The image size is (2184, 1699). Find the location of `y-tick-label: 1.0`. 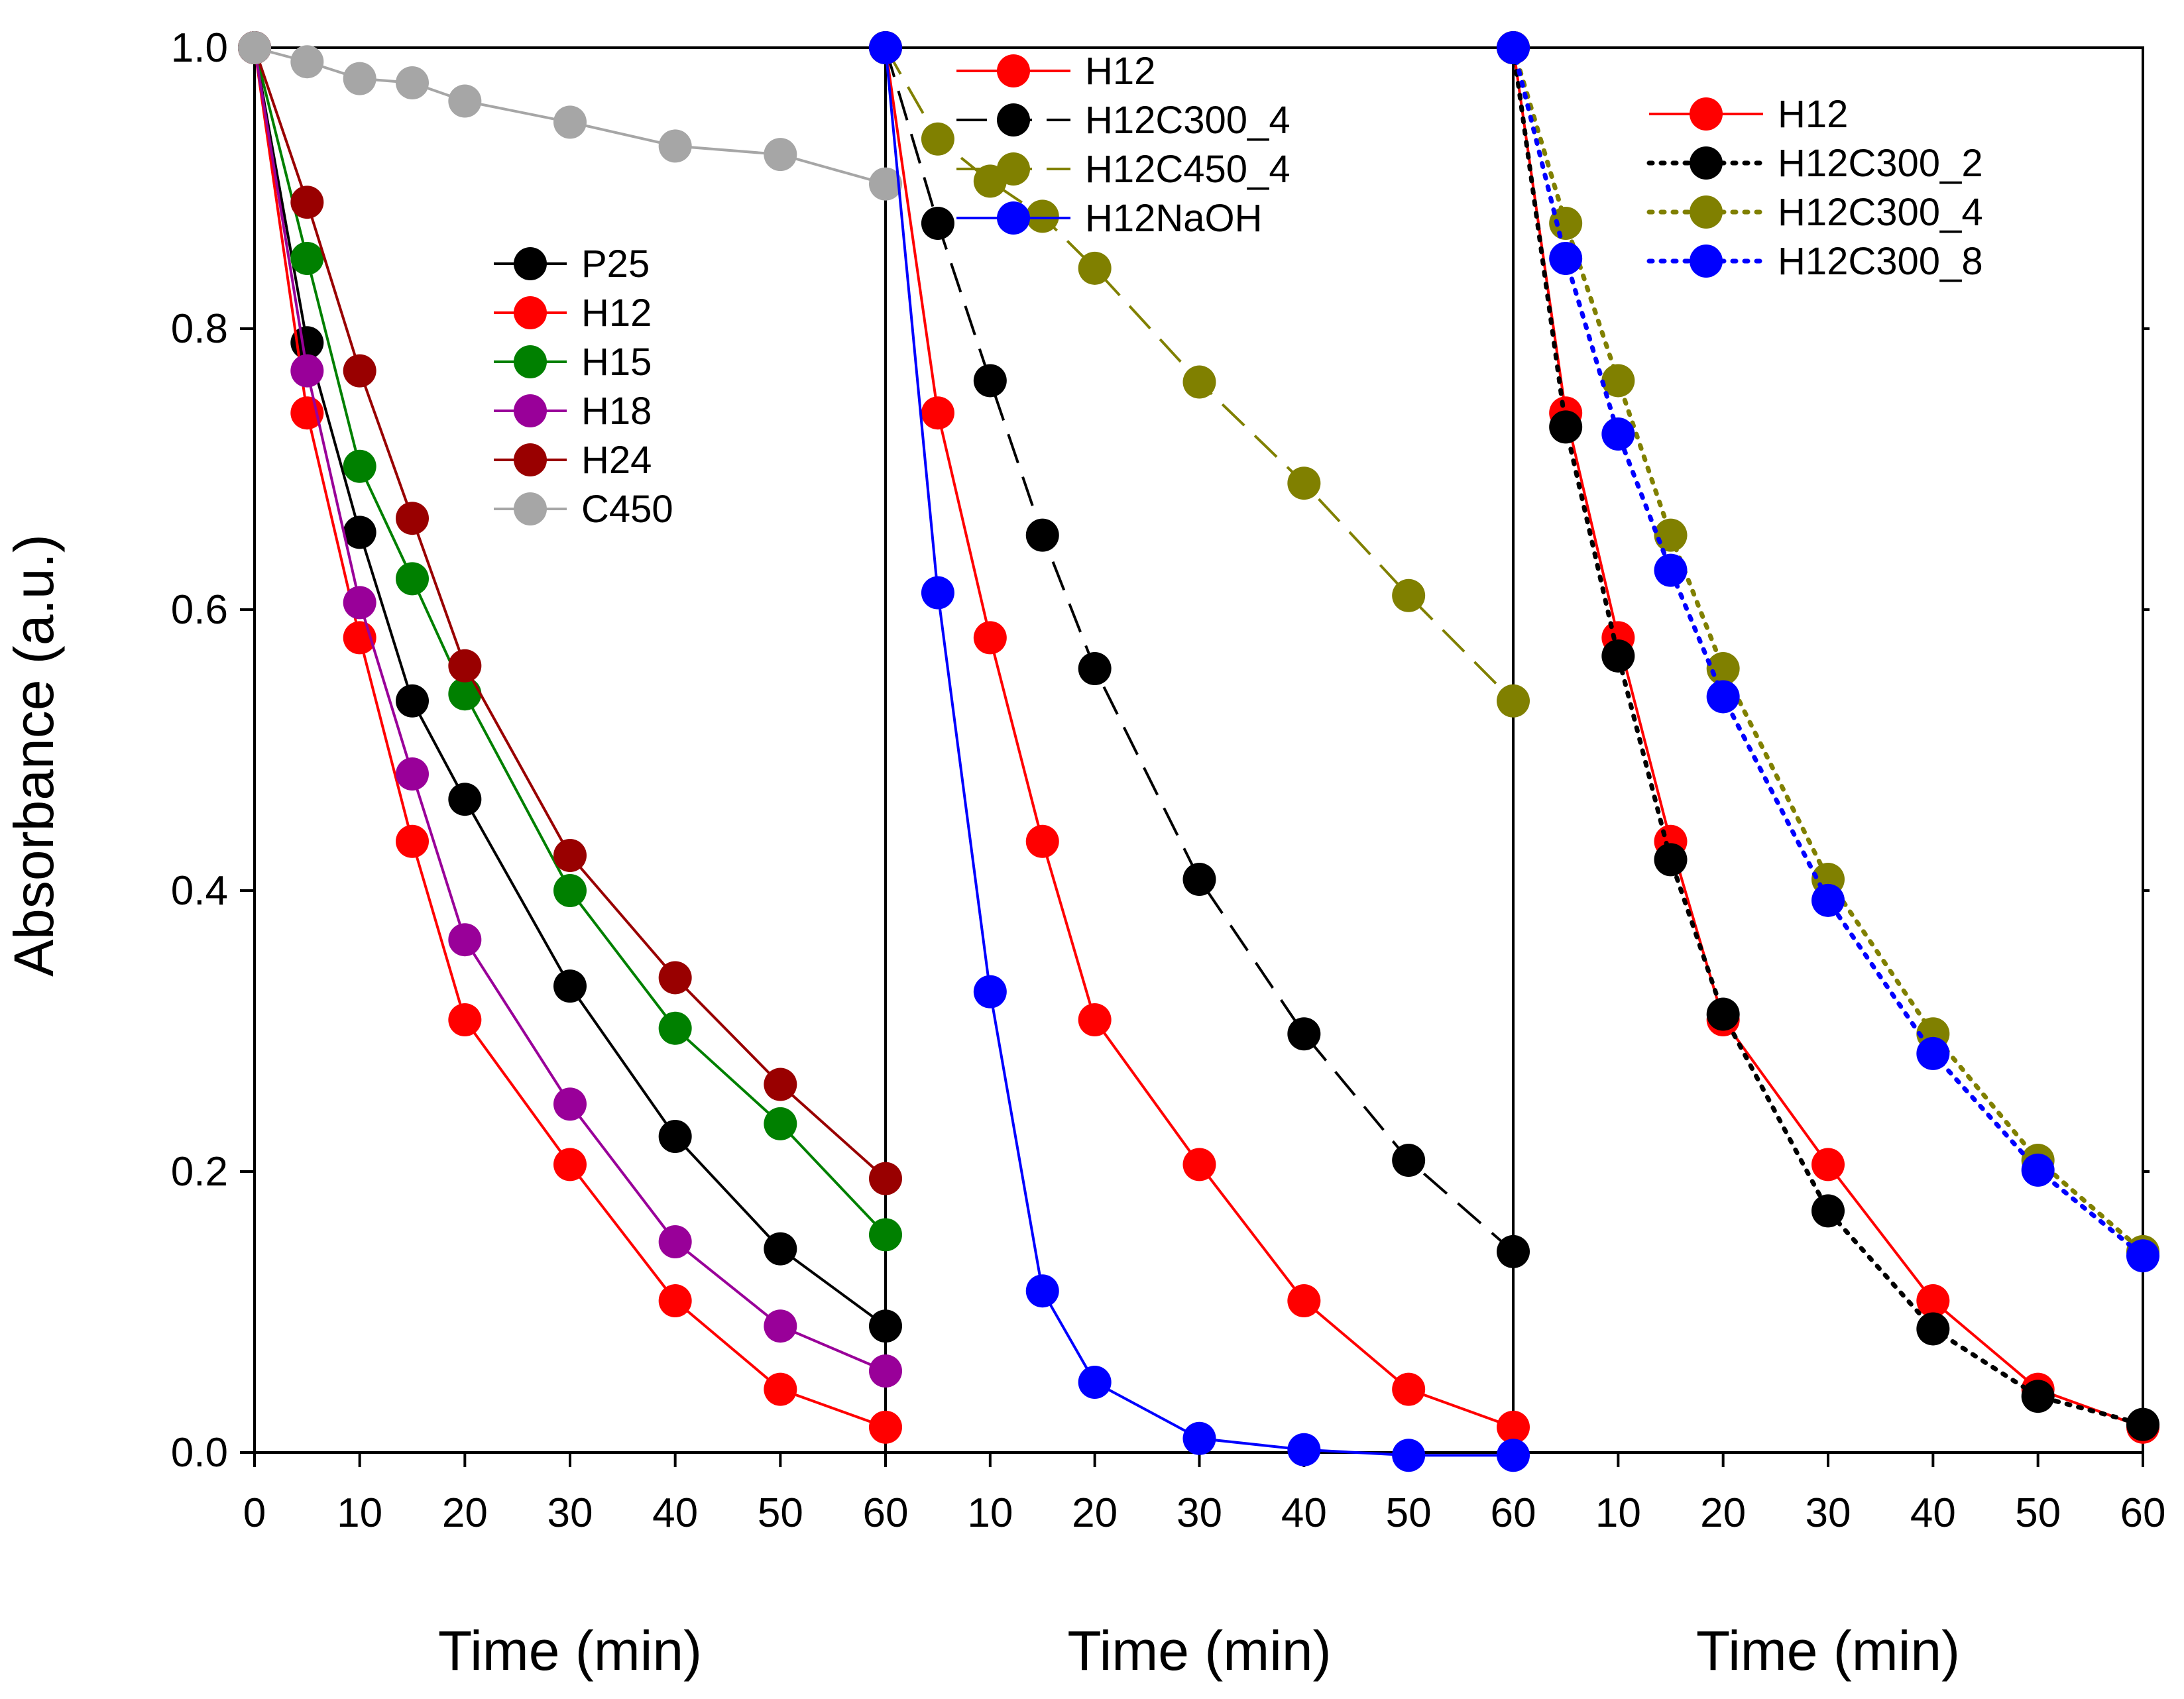

y-tick-label: 1.0 is located at coordinates (199, 48).